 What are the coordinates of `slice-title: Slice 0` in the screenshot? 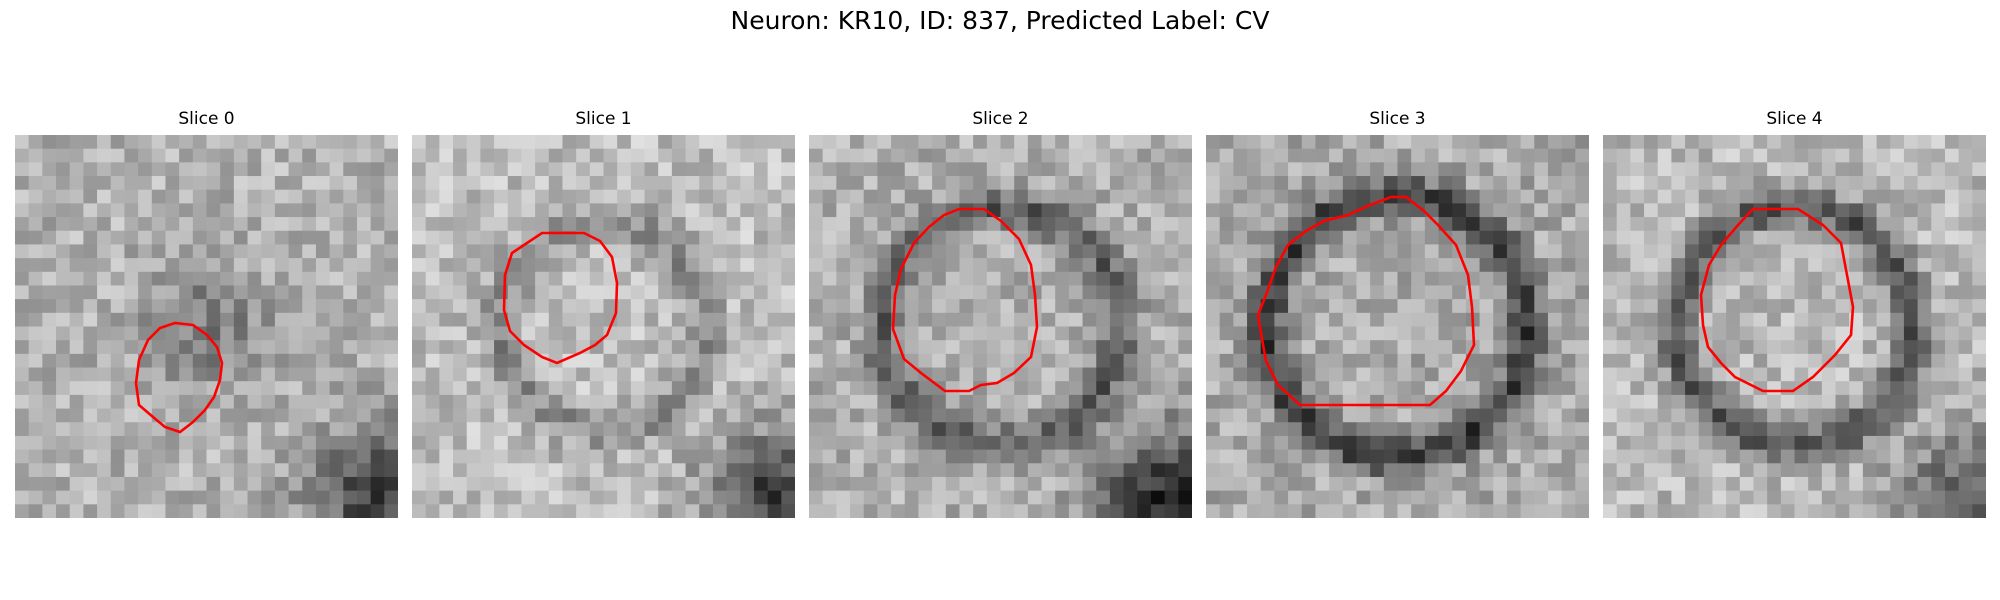 It's located at (206, 119).